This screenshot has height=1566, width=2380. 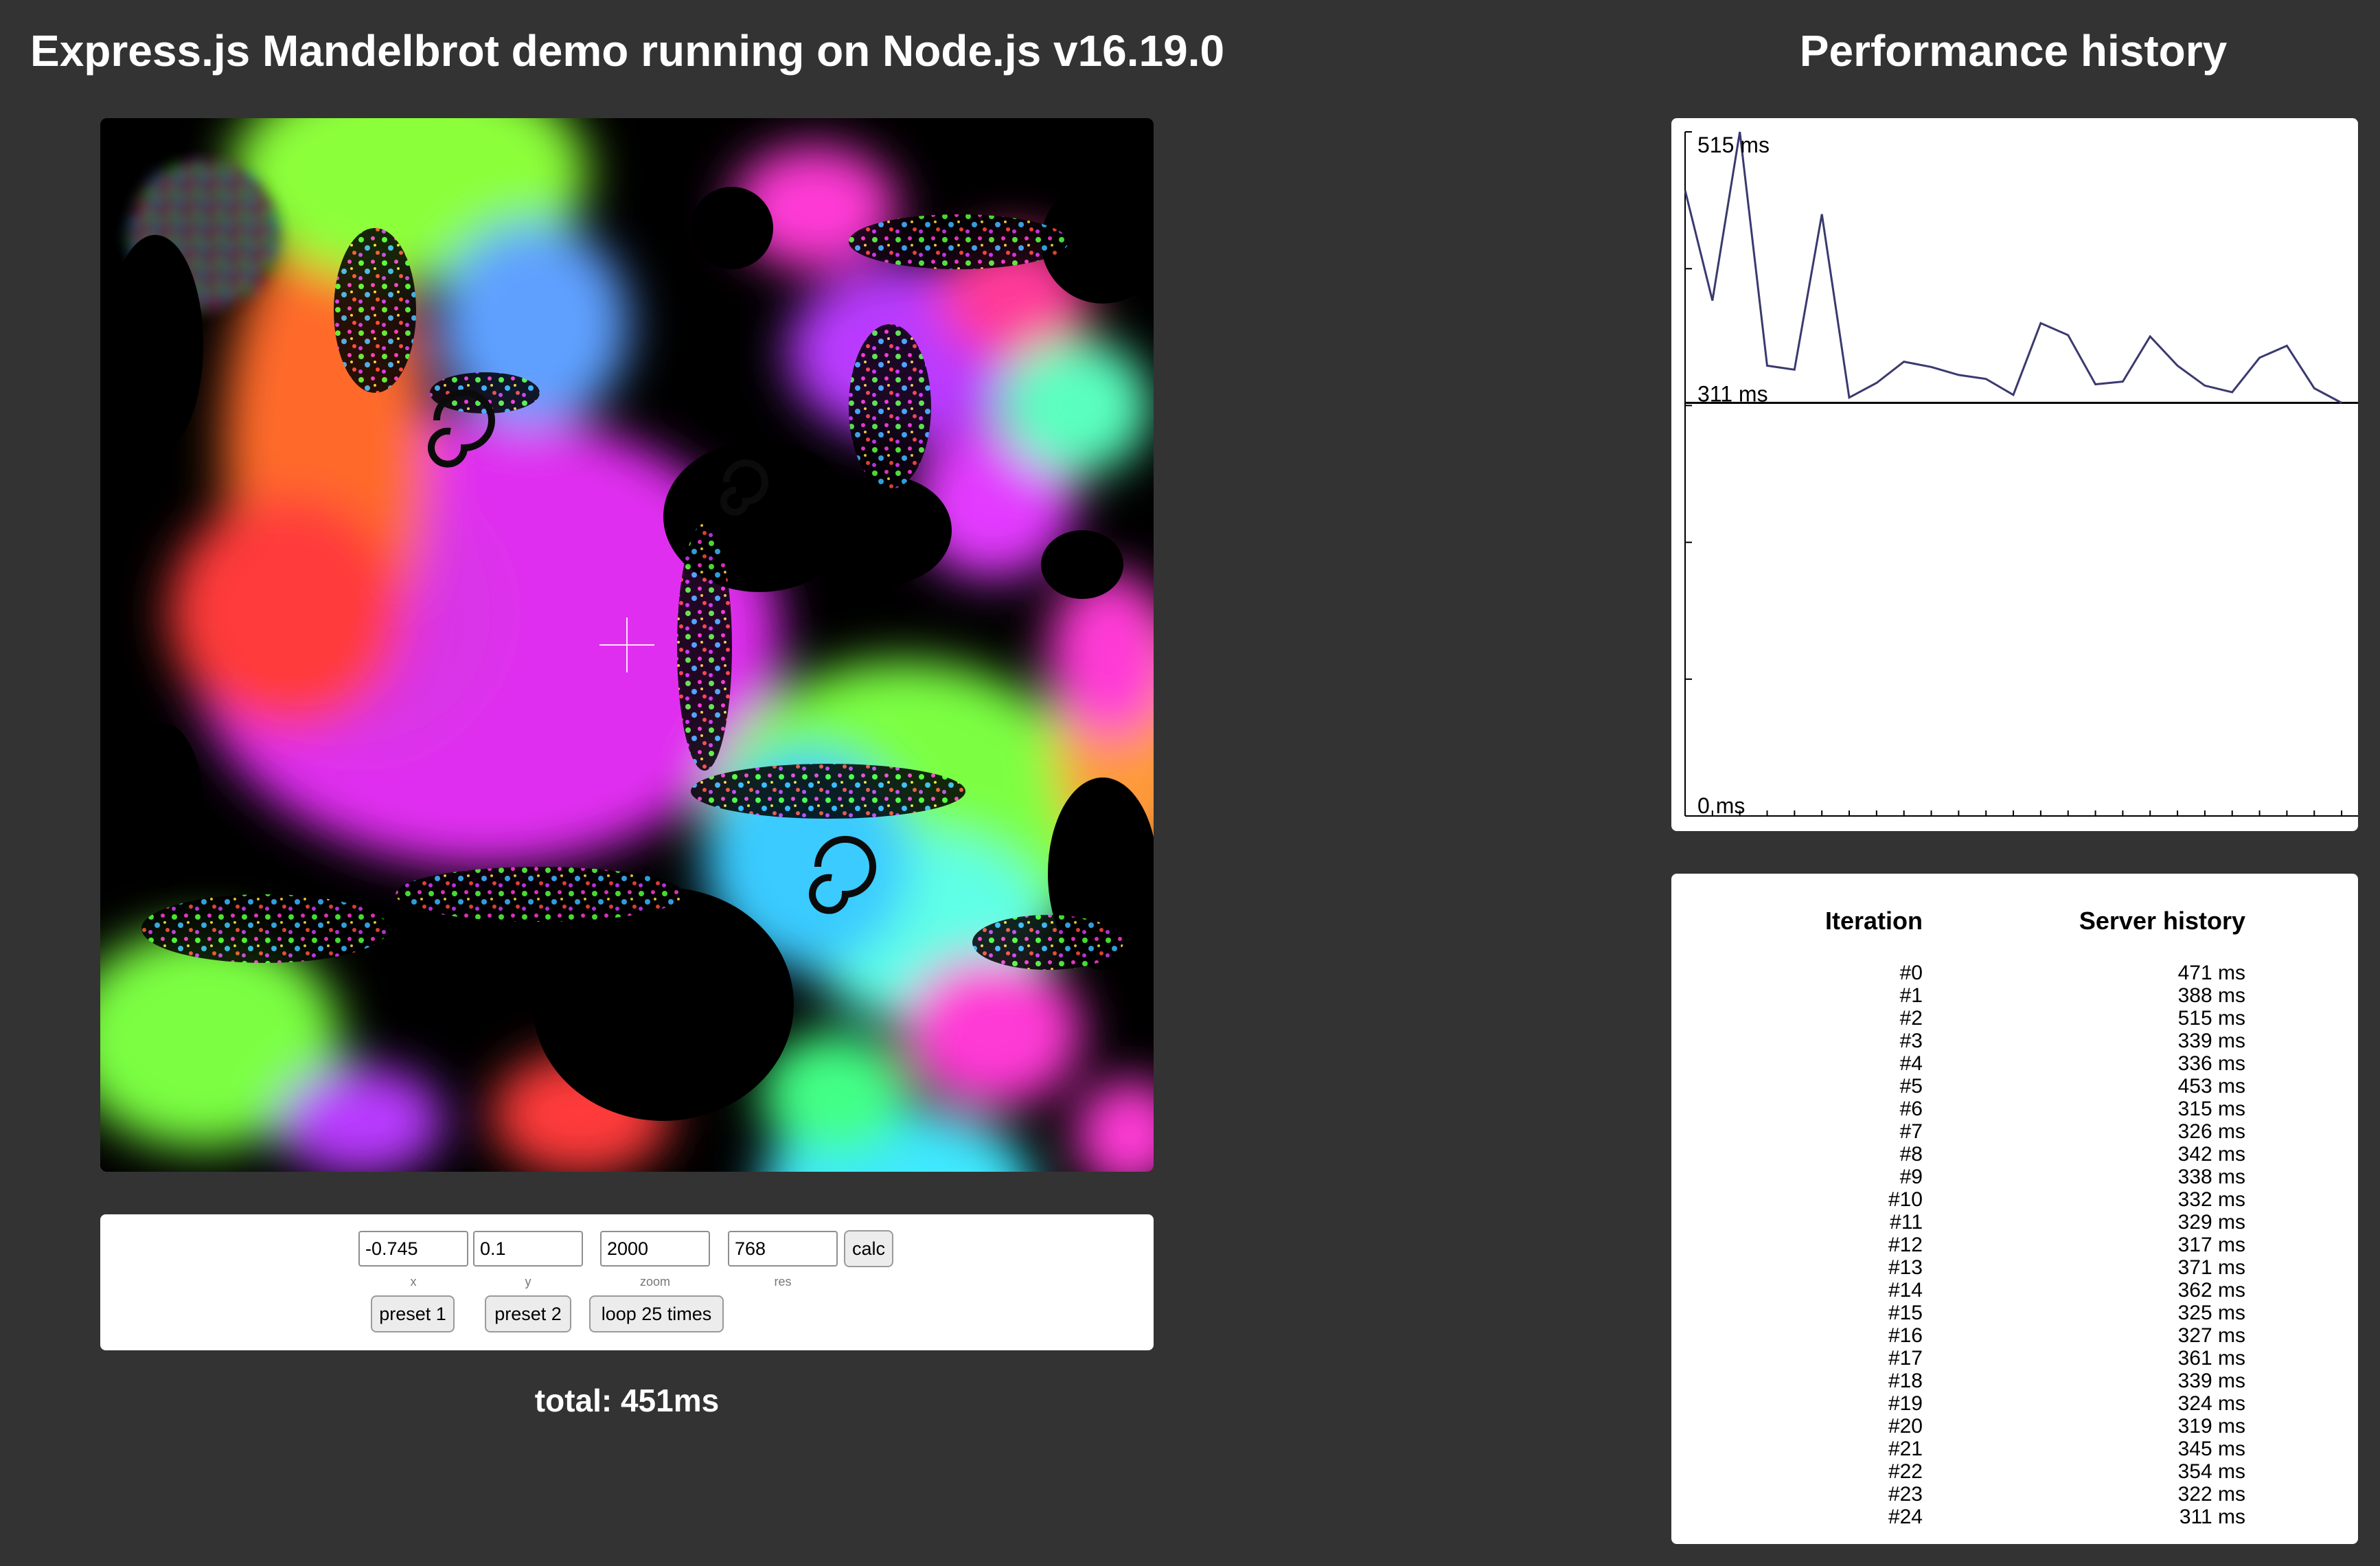 What do you see at coordinates (2014, 1154) in the screenshot?
I see `table-row: #8 342 ms` at bounding box center [2014, 1154].